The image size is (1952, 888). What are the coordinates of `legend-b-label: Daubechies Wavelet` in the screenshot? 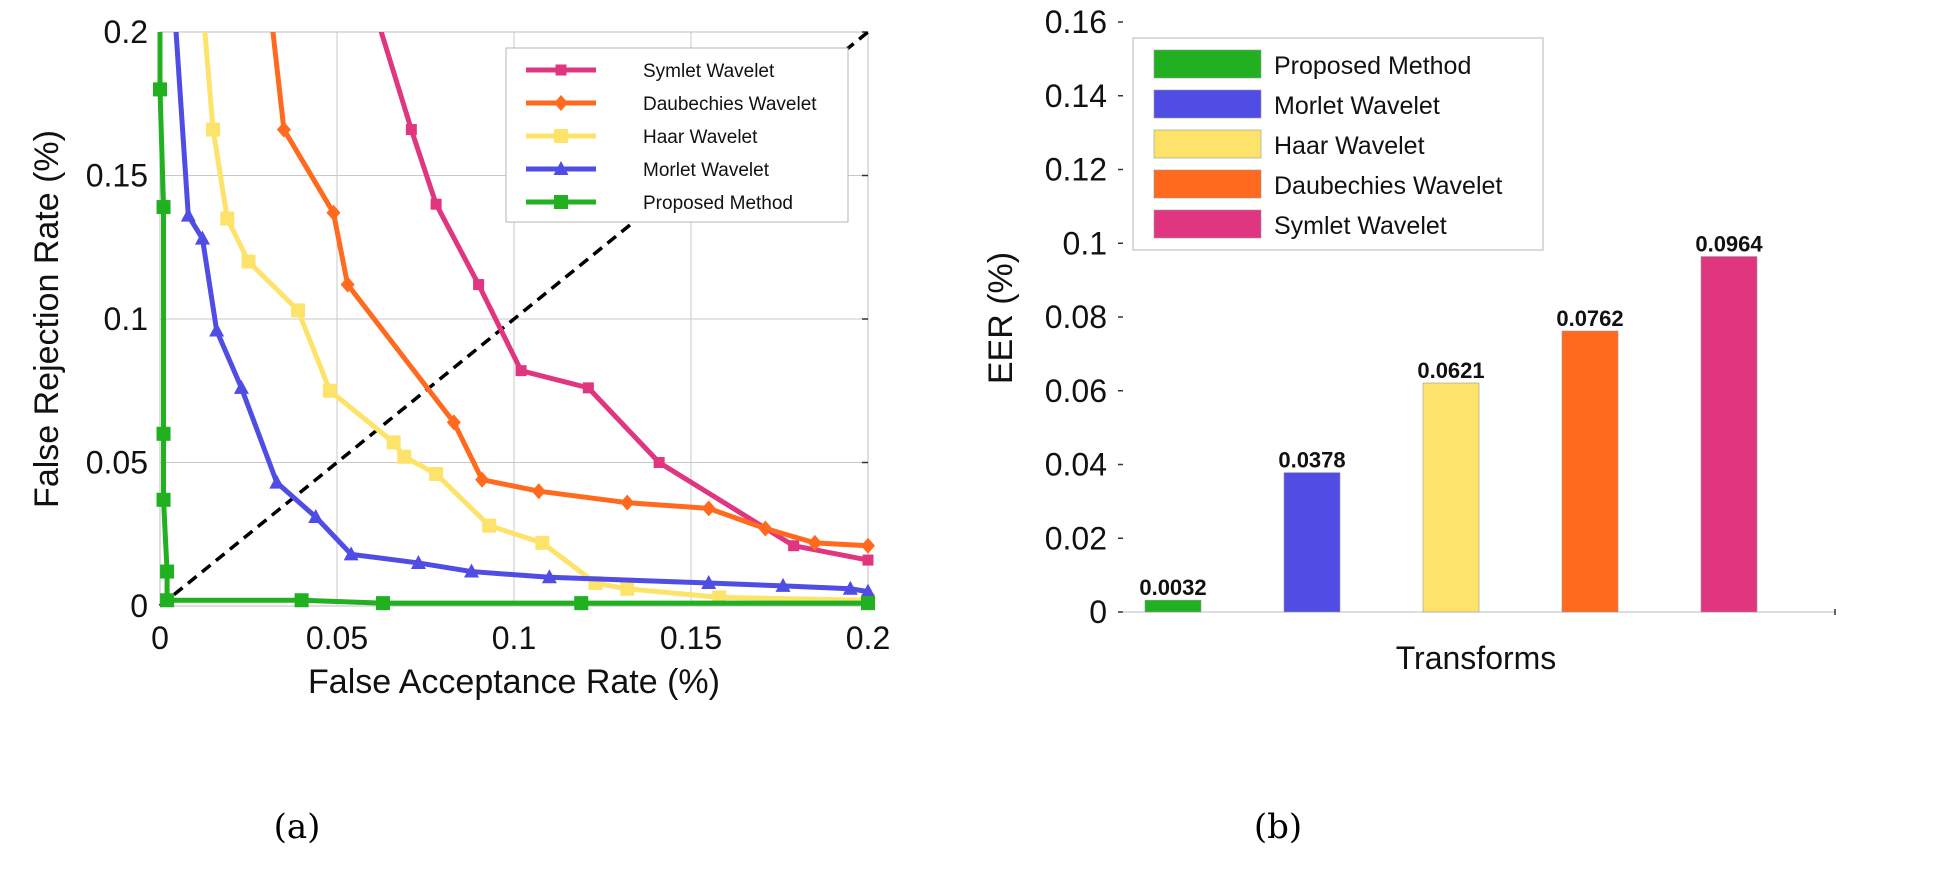 It's located at (1388, 186).